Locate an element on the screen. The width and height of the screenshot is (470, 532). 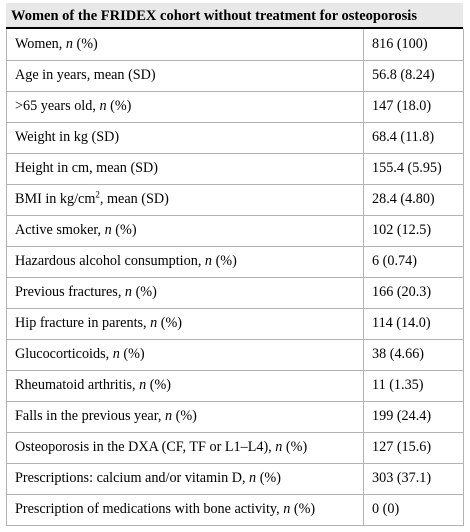
row-label: Falls in the previous year, is located at coordinates (90, 416).